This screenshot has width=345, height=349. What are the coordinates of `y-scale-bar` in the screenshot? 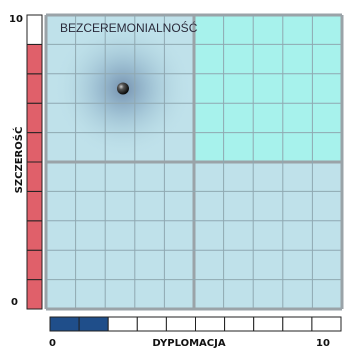 It's located at (34, 162).